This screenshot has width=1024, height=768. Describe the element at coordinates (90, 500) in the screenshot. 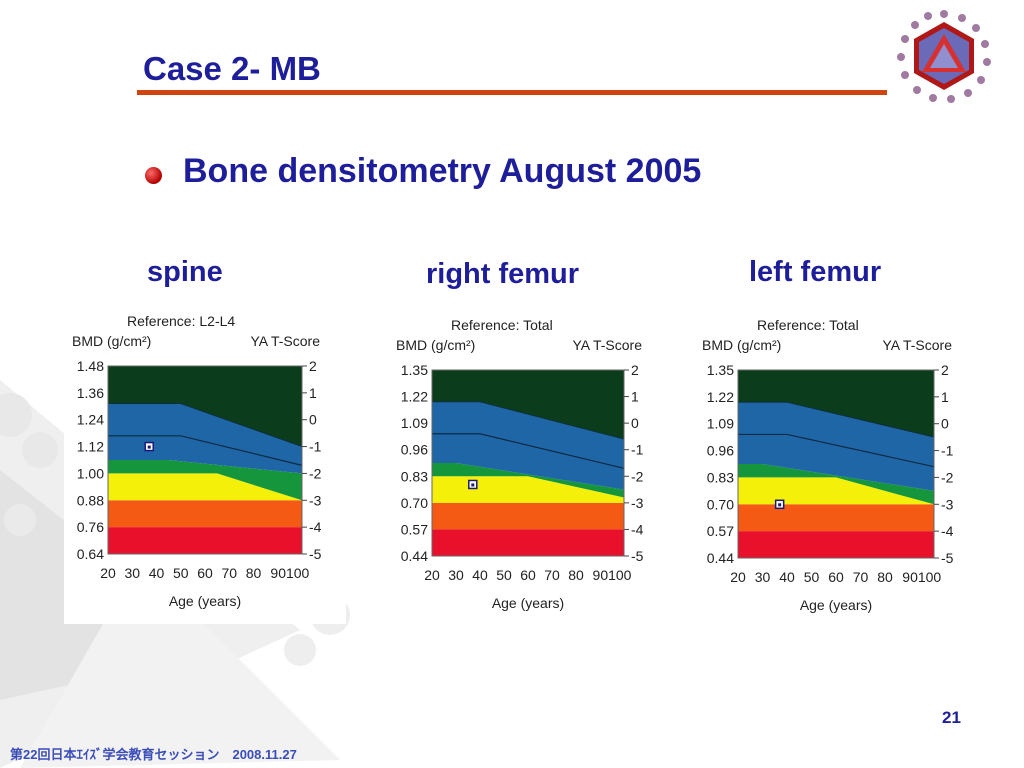

I see `y-tick-label: 0.88` at that location.